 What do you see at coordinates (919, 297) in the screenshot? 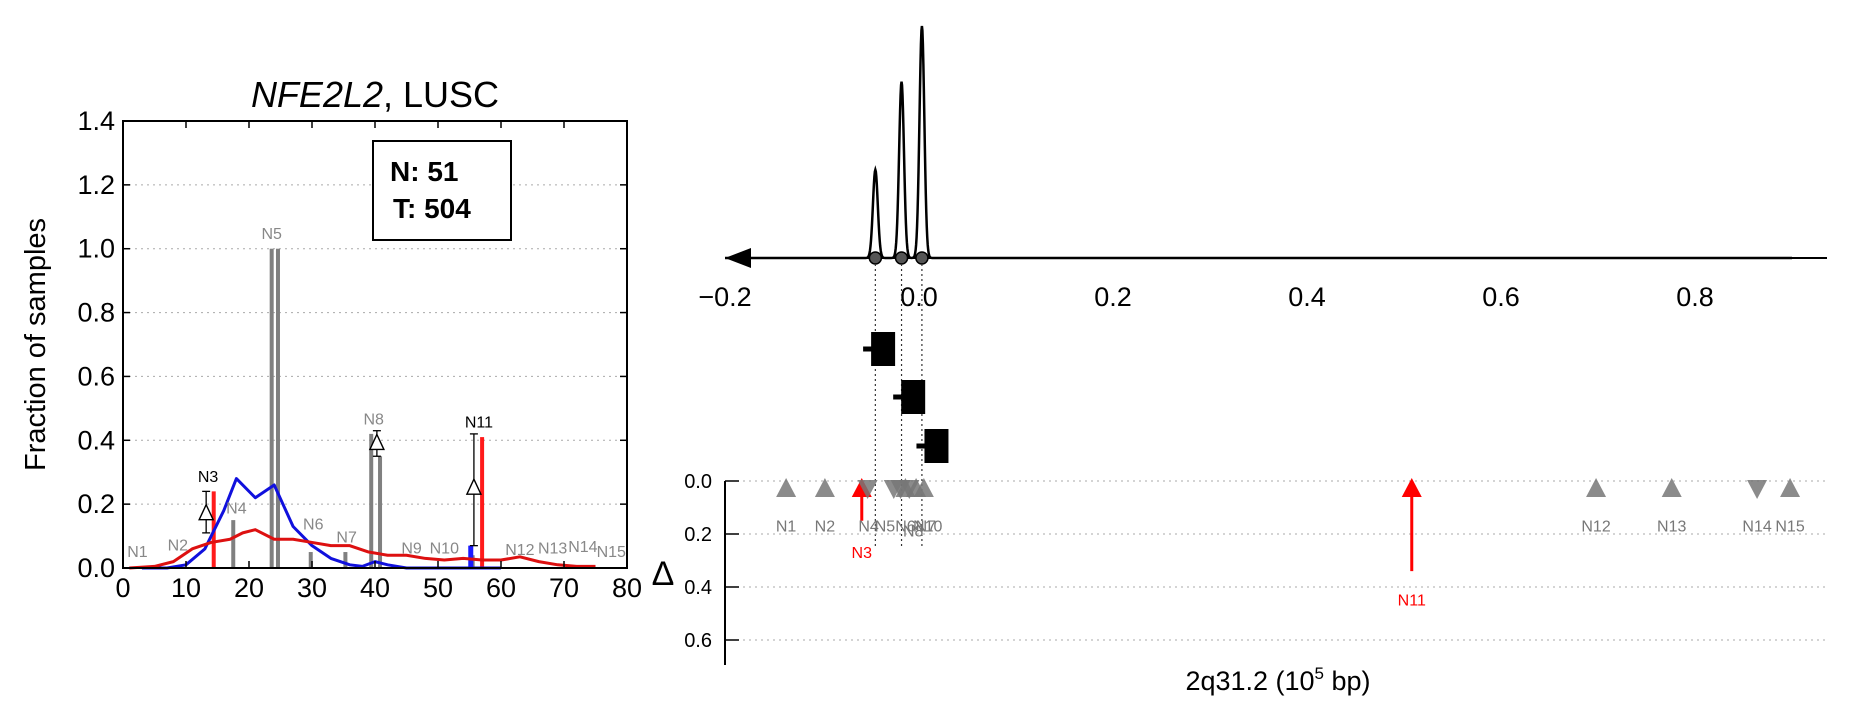
I see `x-tick-label: 0.0` at bounding box center [919, 297].